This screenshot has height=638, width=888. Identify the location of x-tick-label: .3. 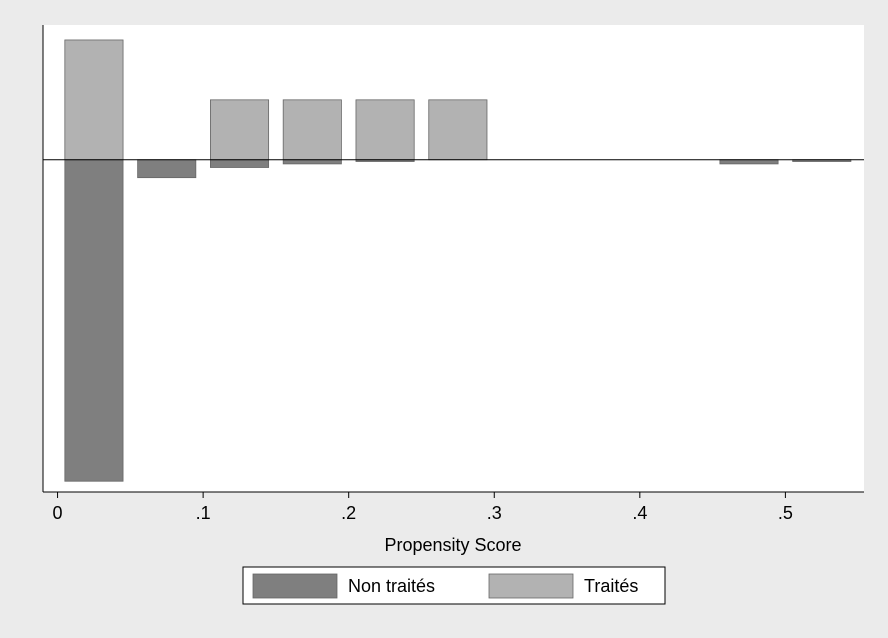
(494, 513).